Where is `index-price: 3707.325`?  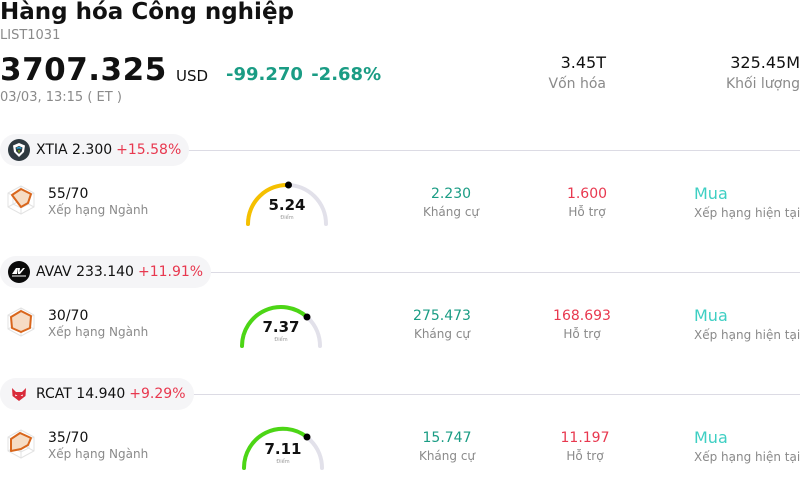 index-price: 3707.325 is located at coordinates (83, 70).